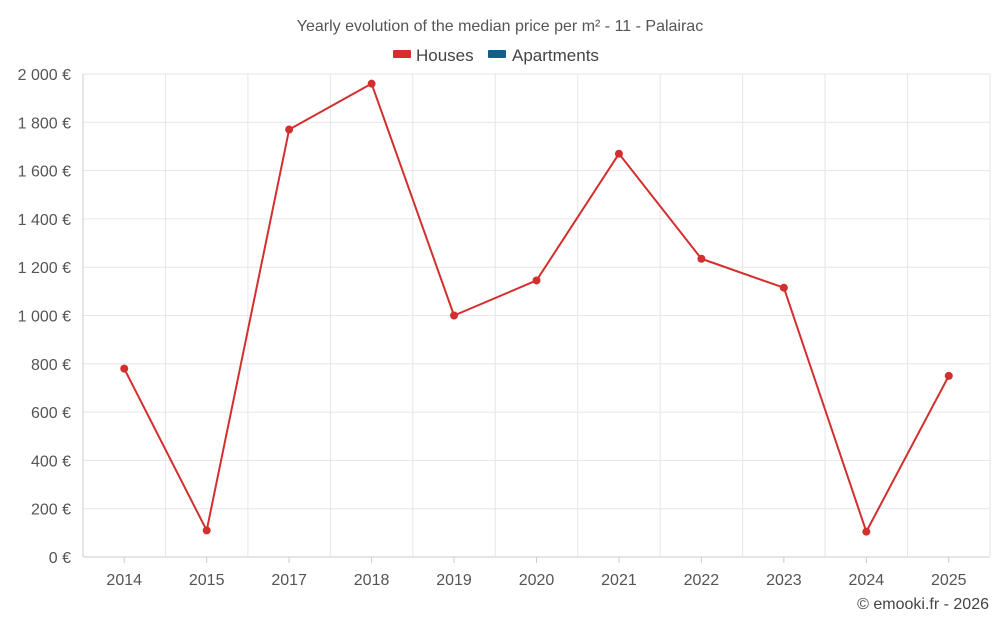 Image resolution: width=1000 pixels, height=630 pixels. What do you see at coordinates (44, 220) in the screenshot?
I see `y-tick-label: 1 400 €` at bounding box center [44, 220].